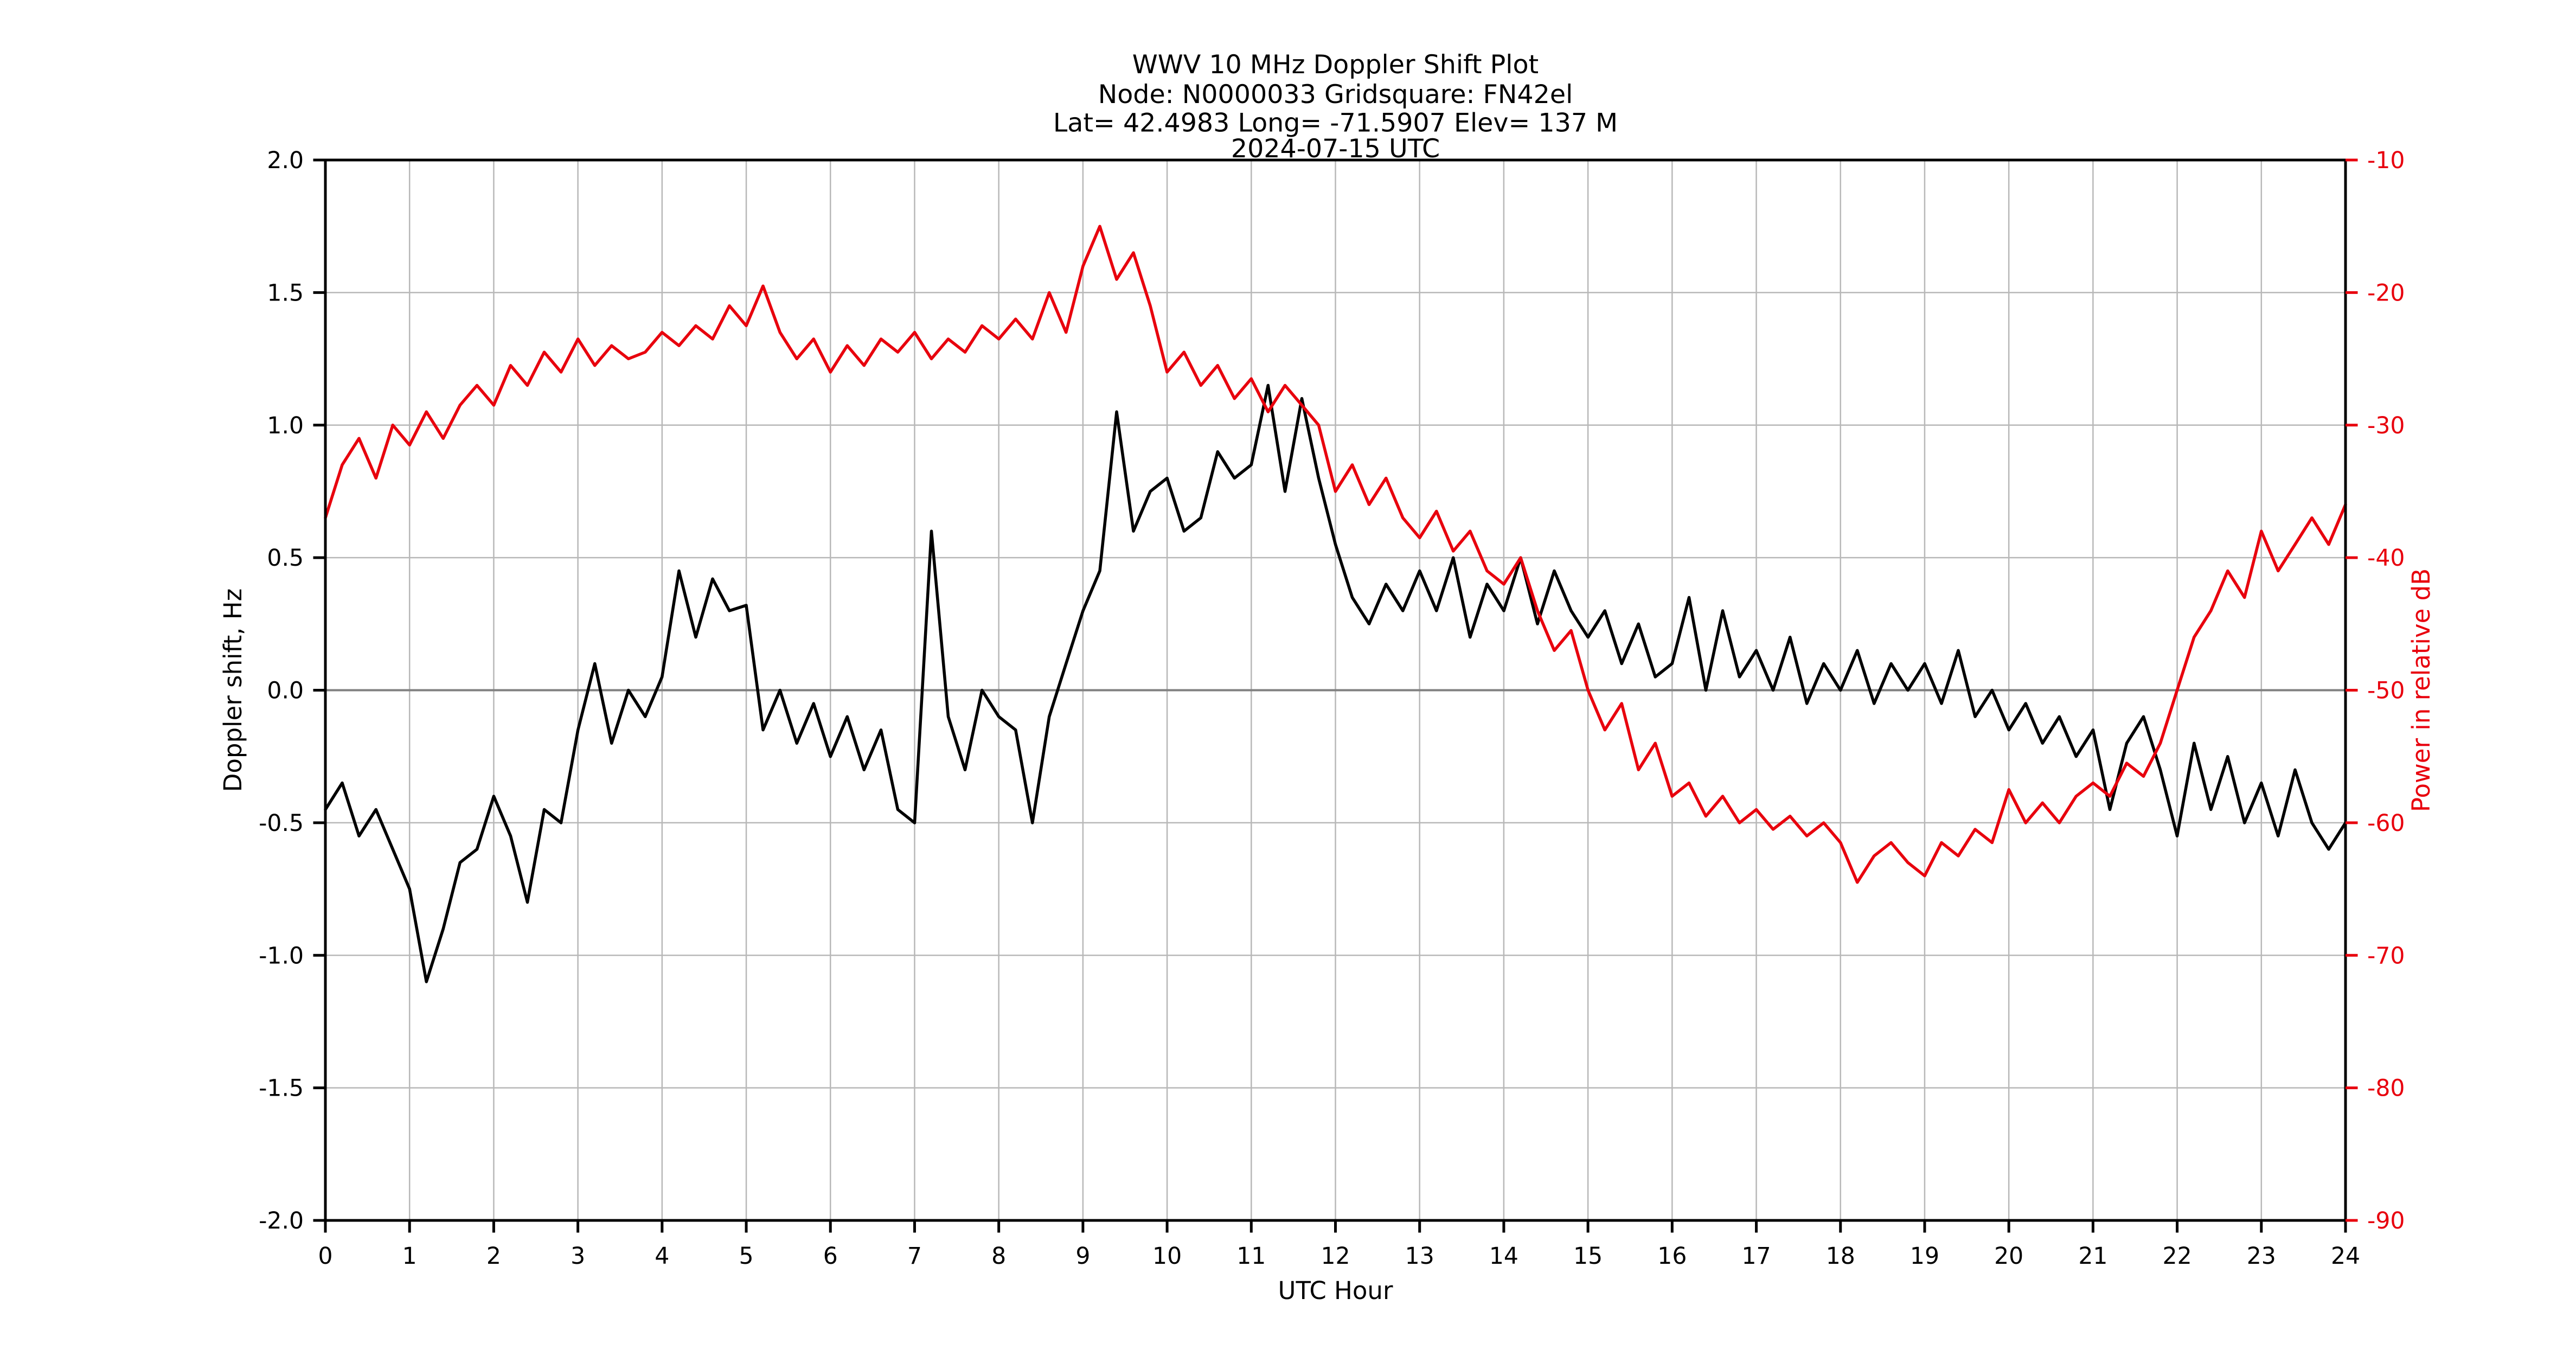 The width and height of the screenshot is (2576, 1356). What do you see at coordinates (578, 1256) in the screenshot?
I see `x-tick-label: 3` at bounding box center [578, 1256].